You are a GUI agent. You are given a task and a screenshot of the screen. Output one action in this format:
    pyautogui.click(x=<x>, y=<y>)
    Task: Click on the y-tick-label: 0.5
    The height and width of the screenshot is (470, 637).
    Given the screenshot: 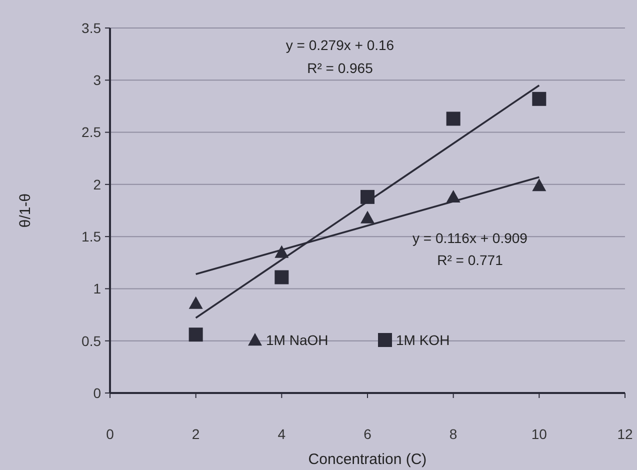 What is the action you would take?
    pyautogui.click(x=92, y=340)
    